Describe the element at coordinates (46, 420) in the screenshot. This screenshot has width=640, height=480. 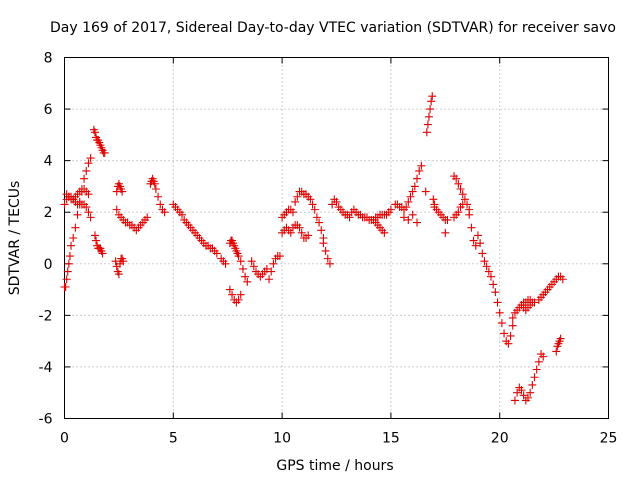
I see `y-tick-label: -6` at that location.